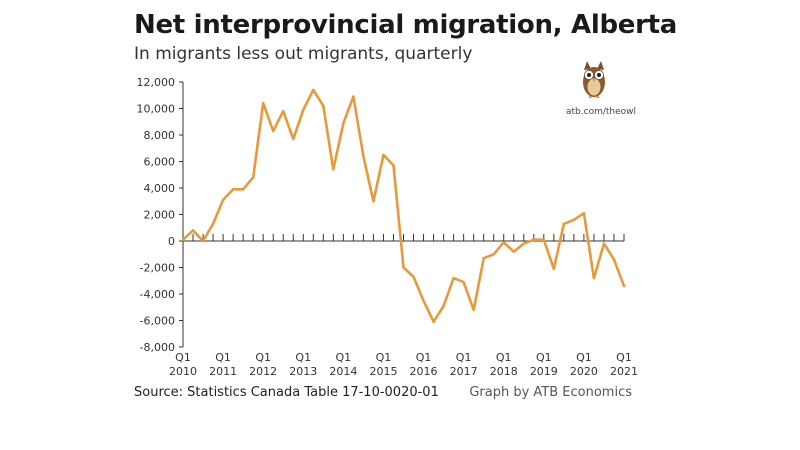  Describe the element at coordinates (504, 371) in the screenshot. I see `x-tick-label-year: 2018` at that location.